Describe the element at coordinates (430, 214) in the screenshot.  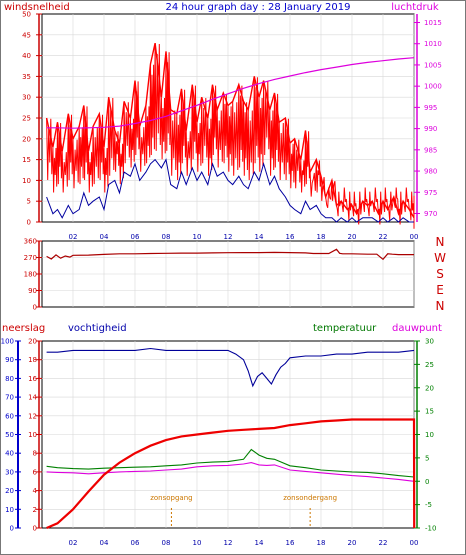
I see `pressure-tick-label: 970` at that location.